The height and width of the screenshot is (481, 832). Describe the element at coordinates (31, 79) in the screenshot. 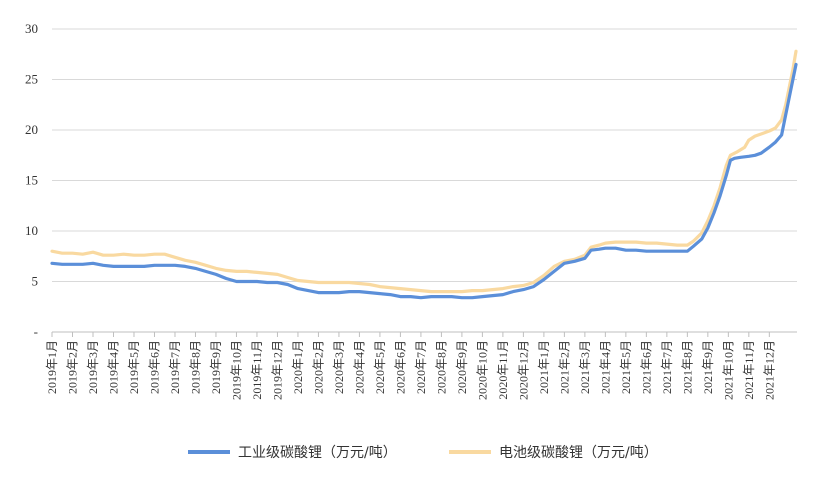

I see `y-tick-label: 25` at that location.